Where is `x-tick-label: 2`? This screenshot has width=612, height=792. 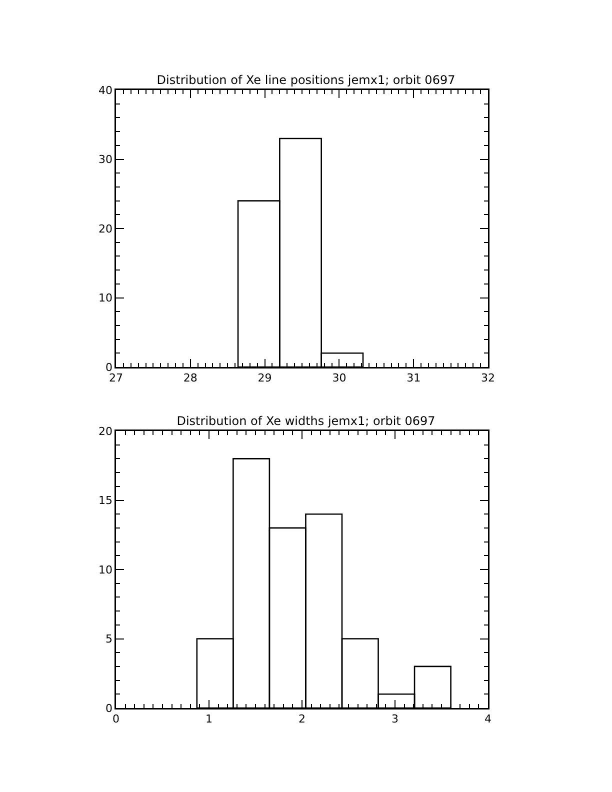 x-tick-label: 2 is located at coordinates (302, 719).